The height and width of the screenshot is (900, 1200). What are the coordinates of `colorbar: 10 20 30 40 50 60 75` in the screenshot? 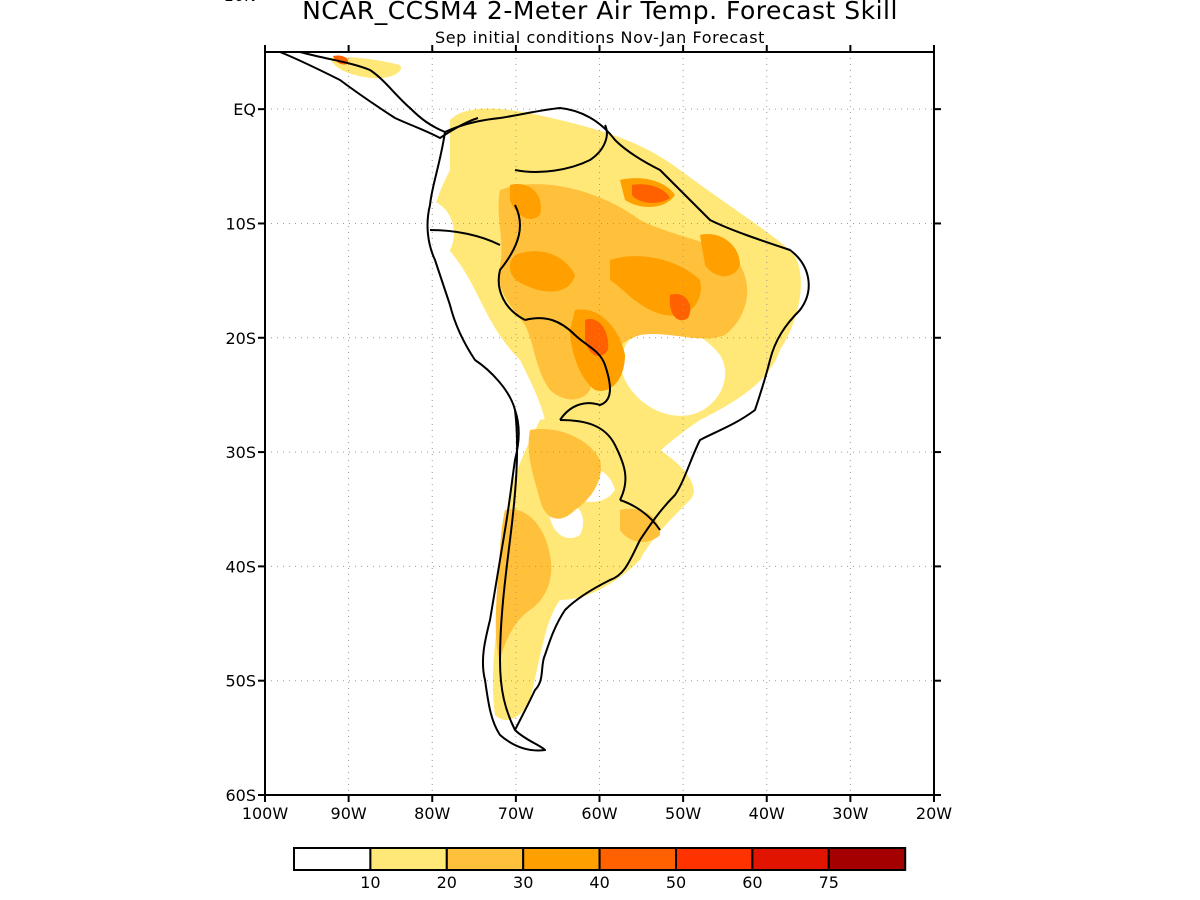 It's located at (600, 869).